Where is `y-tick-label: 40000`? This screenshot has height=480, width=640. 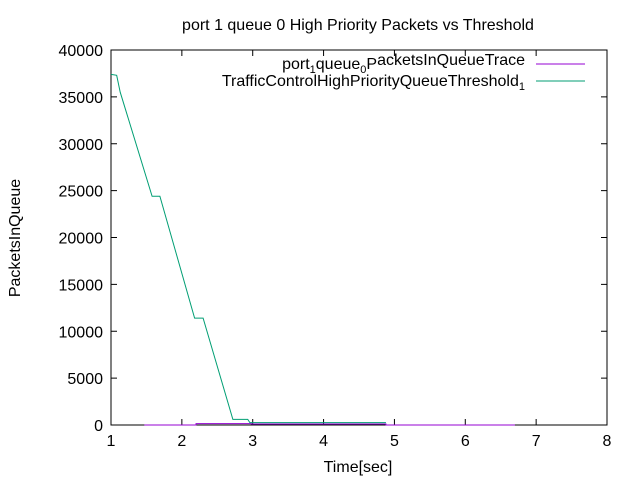 y-tick-label: 40000 is located at coordinates (81, 51).